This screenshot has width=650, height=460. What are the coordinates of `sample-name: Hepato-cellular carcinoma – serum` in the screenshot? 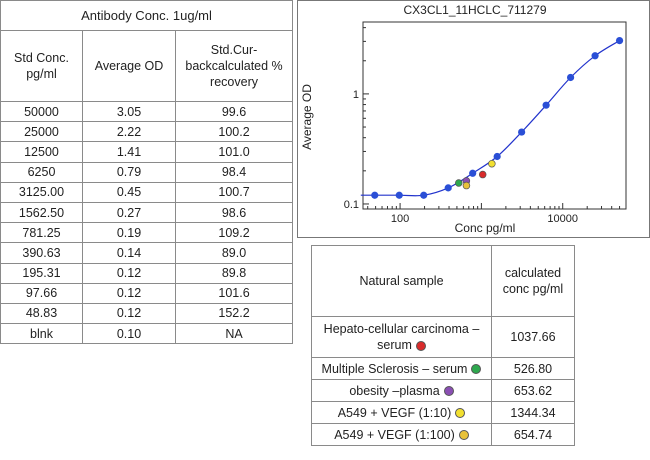 It's located at (401, 337).